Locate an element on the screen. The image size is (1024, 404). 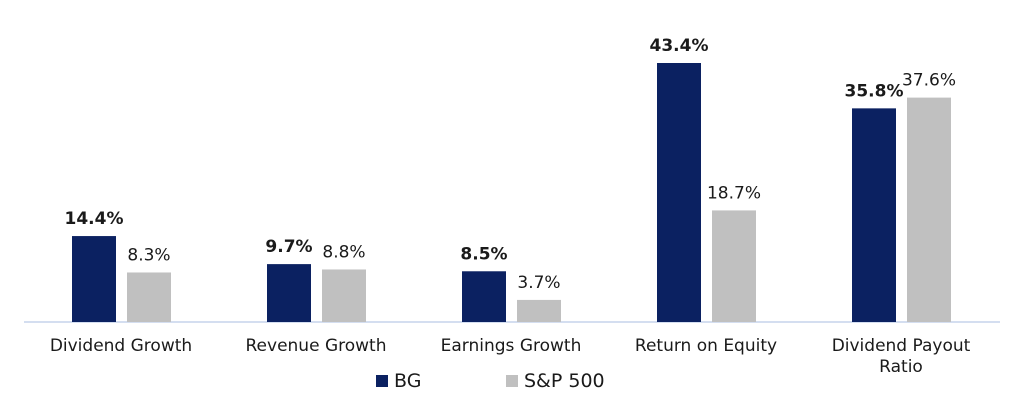
value-label-sp500-dividend-growth: 8.3% is located at coordinates (148, 255).